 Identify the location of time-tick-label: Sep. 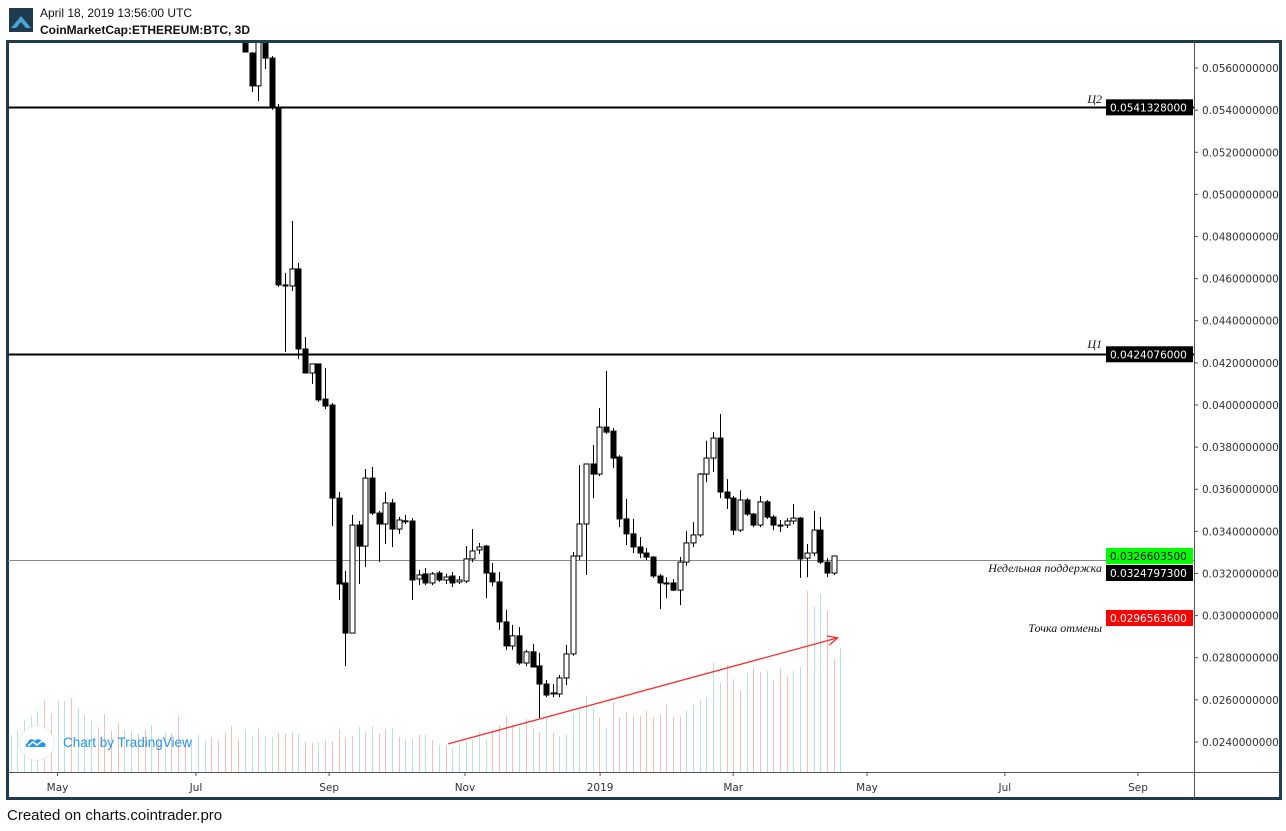
(329, 788).